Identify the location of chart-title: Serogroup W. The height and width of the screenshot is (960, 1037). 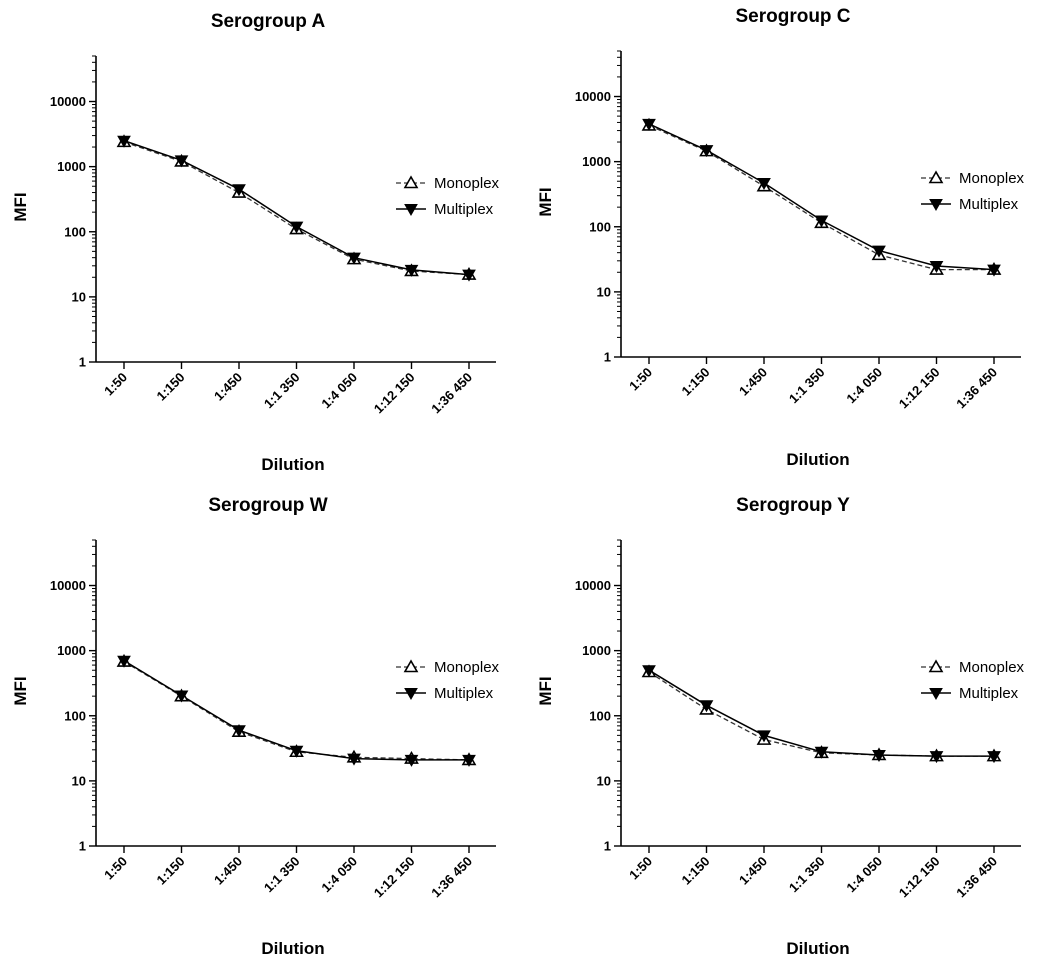
(267, 505).